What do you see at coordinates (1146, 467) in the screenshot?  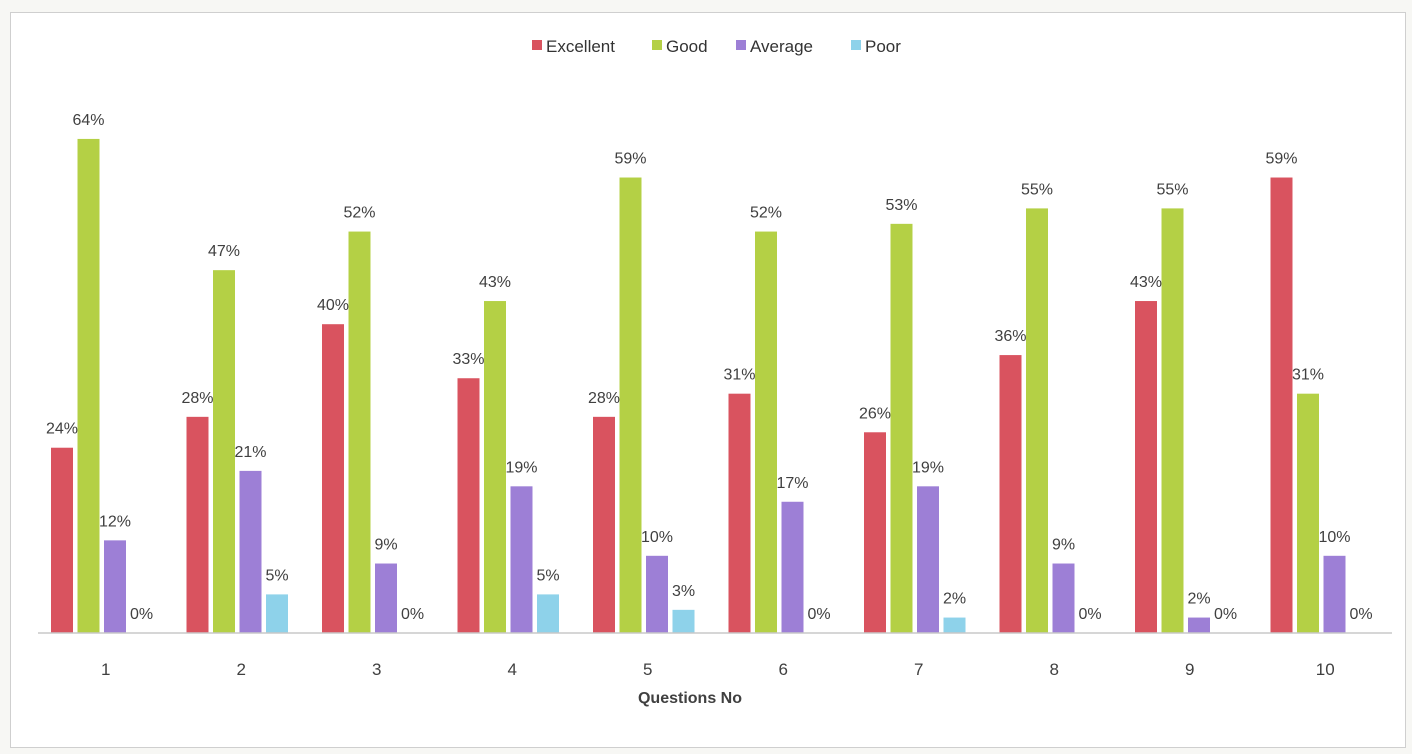 I see `bar-excellent-q9` at bounding box center [1146, 467].